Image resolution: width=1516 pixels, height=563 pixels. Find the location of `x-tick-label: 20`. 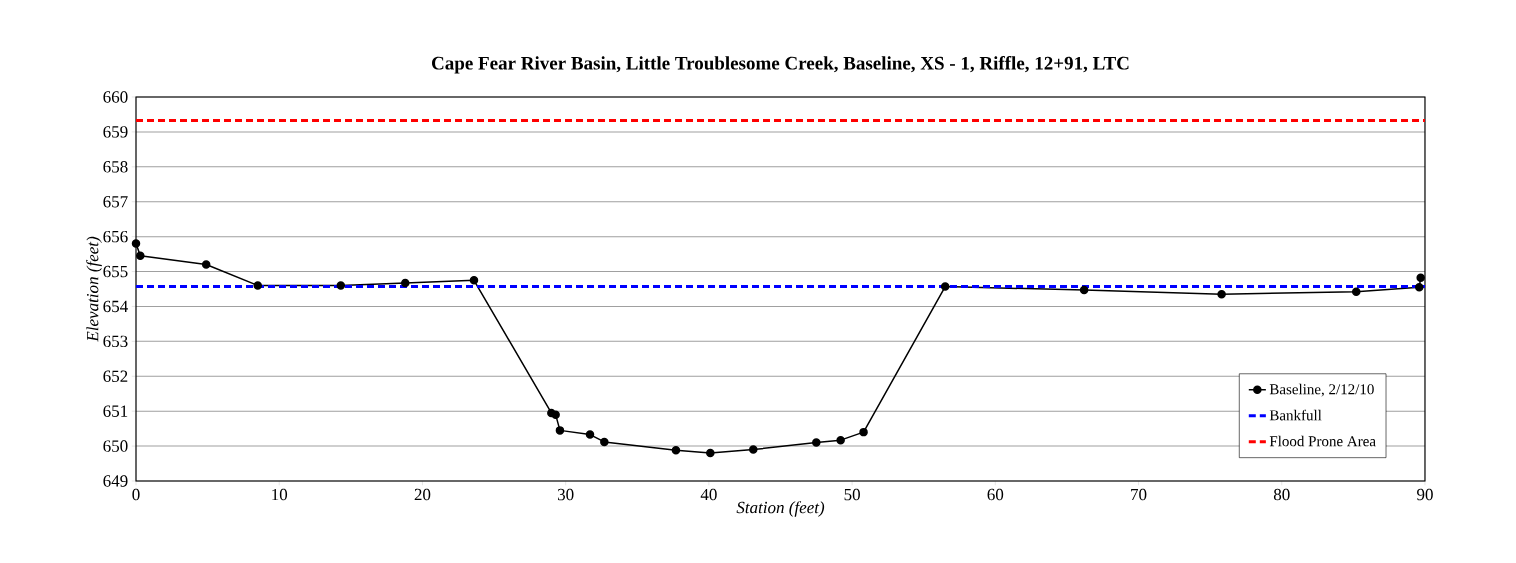

x-tick-label: 20 is located at coordinates (422, 494).